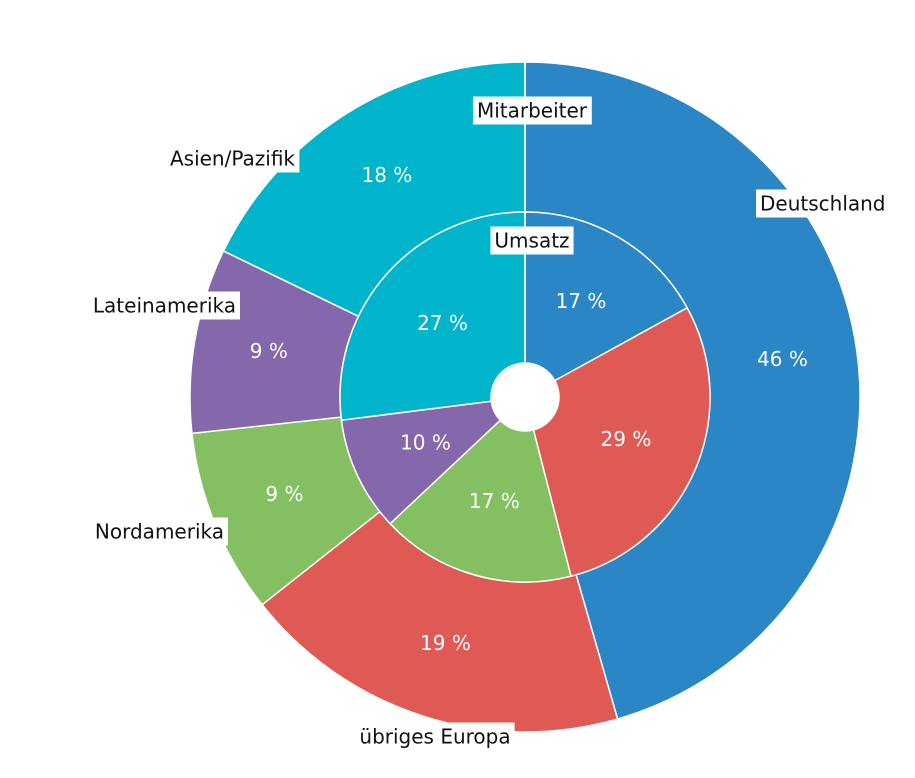 This screenshot has height=778, width=915. Describe the element at coordinates (782, 359) in the screenshot. I see `value-label: 46 %` at that location.